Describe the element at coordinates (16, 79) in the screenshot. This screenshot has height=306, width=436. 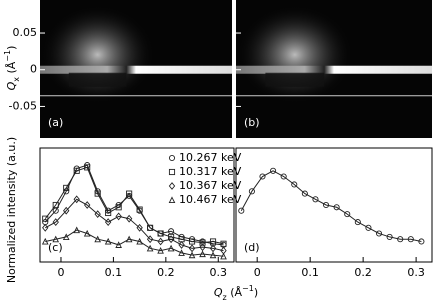
I see `axis-title-part: x` at that location.